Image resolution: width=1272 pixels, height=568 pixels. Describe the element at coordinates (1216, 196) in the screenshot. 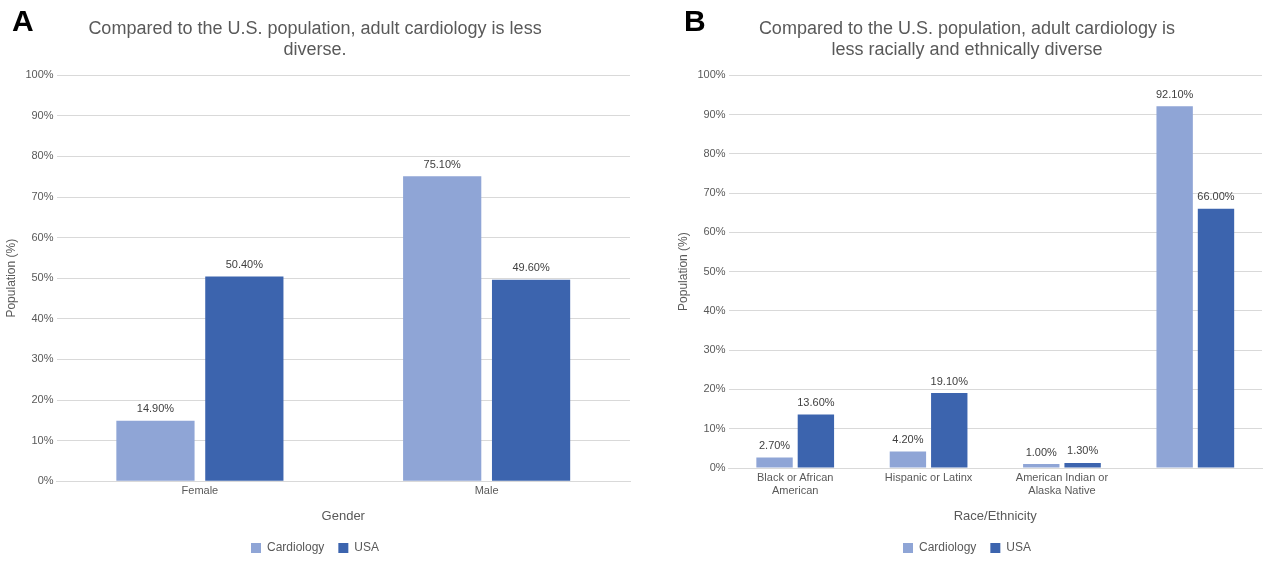

I see `data-label: 66.00%` at that location.